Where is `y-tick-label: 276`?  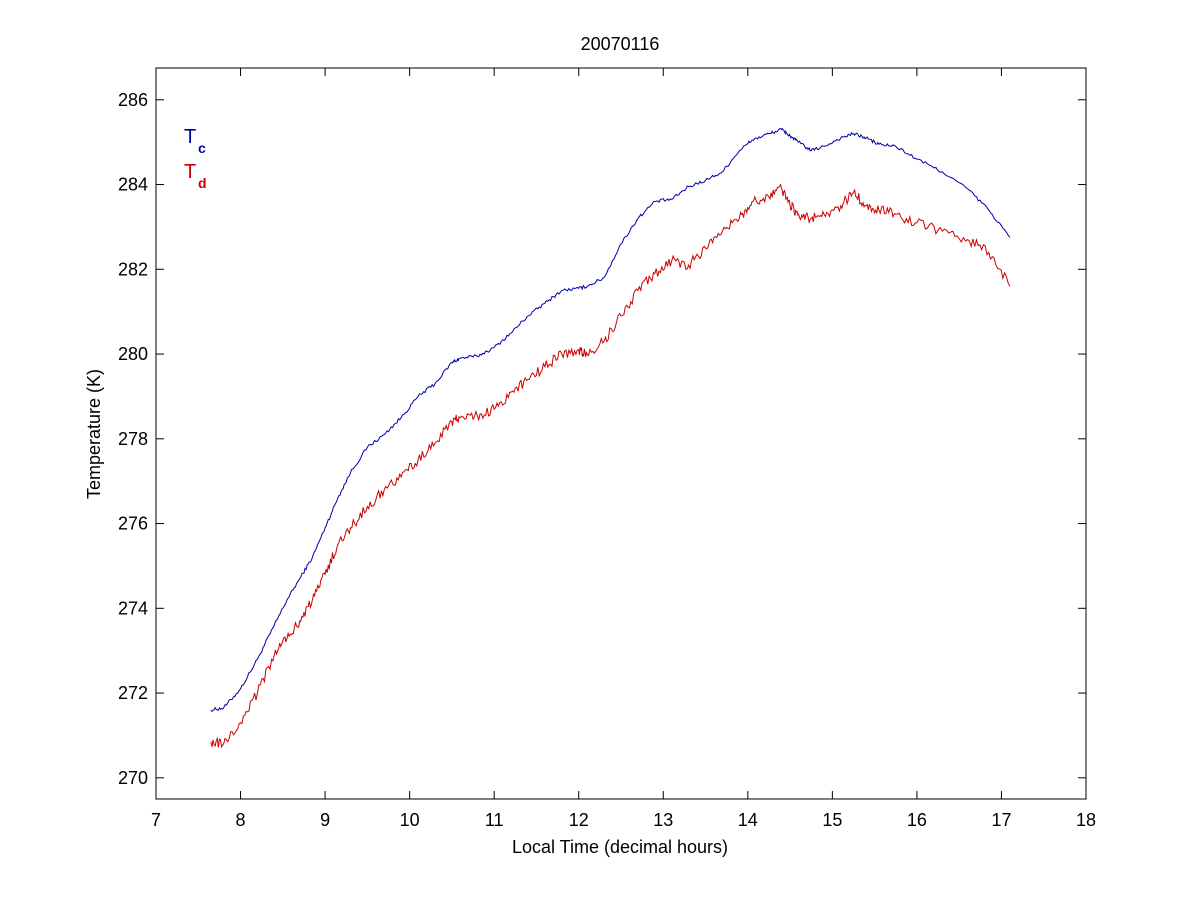 y-tick-label: 276 is located at coordinates (133, 524).